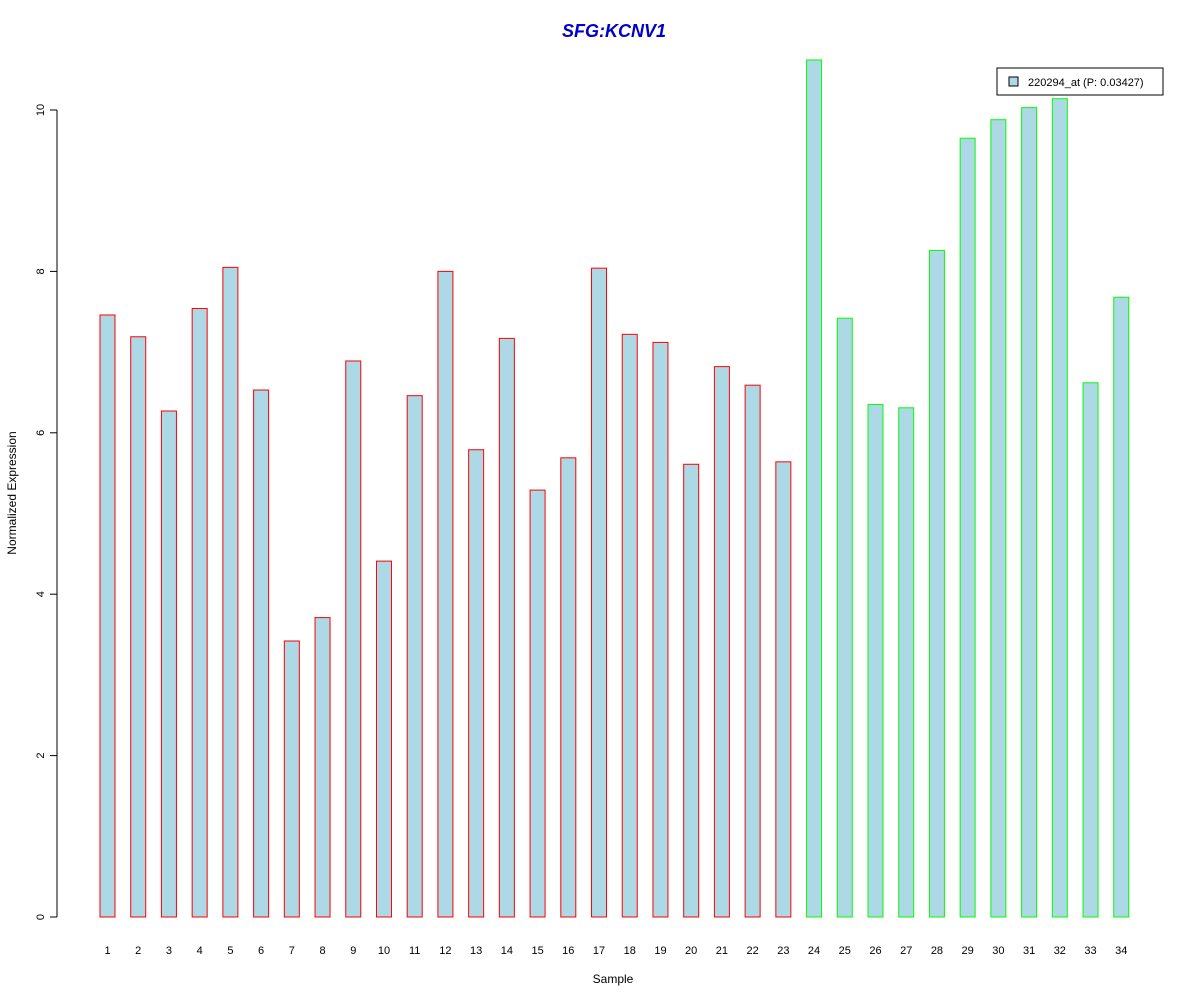 This screenshot has height=1000, width=1200. I want to click on y-tick-label: 6, so click(41, 433).